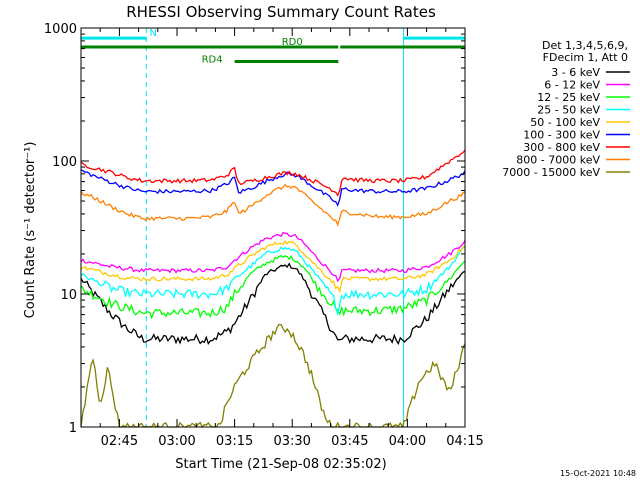 The image size is (640, 480). What do you see at coordinates (598, 473) in the screenshot?
I see `timestamp: 15-Oct-2021 10:48` at bounding box center [598, 473].